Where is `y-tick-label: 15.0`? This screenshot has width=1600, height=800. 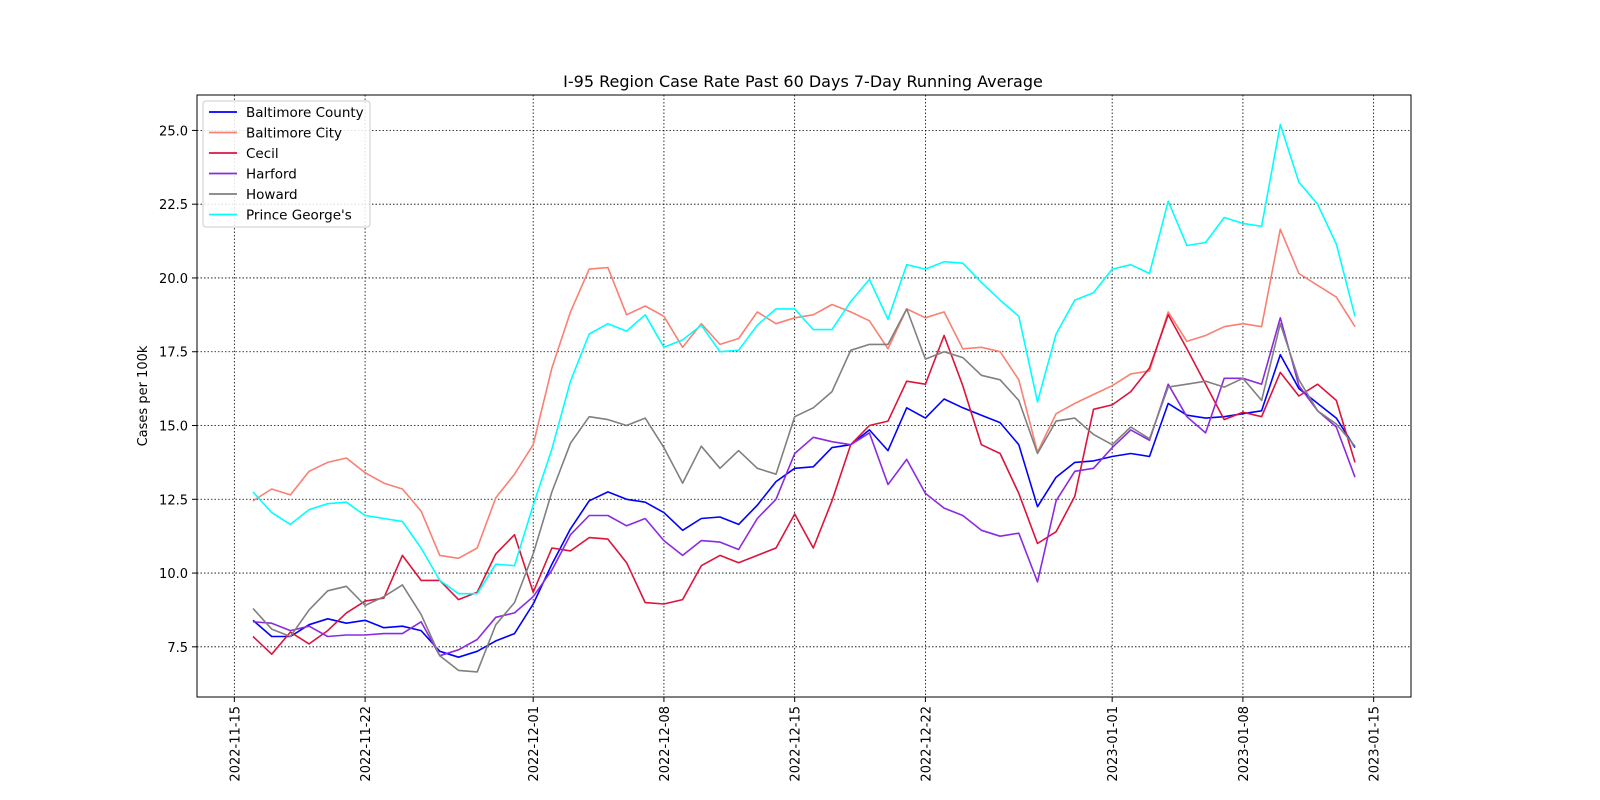 y-tick-label: 15.0 is located at coordinates (173, 427).